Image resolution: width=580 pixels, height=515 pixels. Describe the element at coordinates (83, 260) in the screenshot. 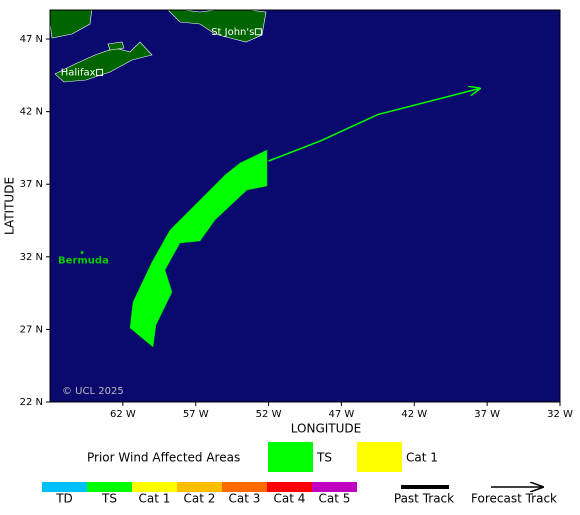

I see `place-label: Bermuda` at that location.